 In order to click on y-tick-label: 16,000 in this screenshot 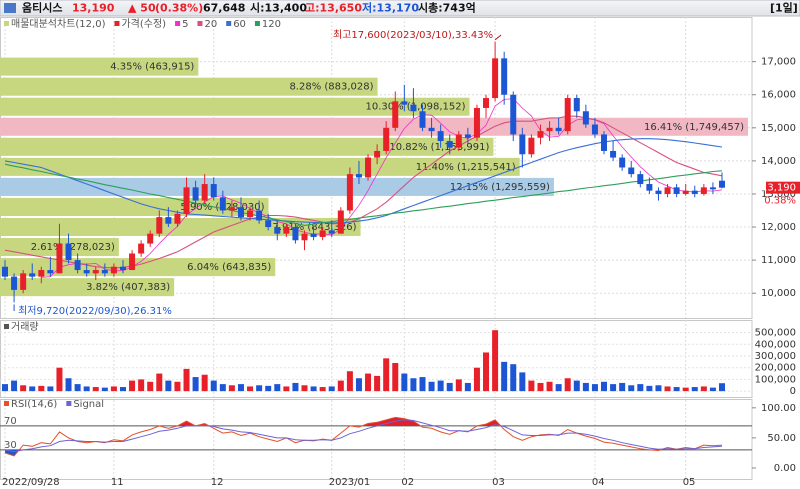, I will do `click(778, 95)`.